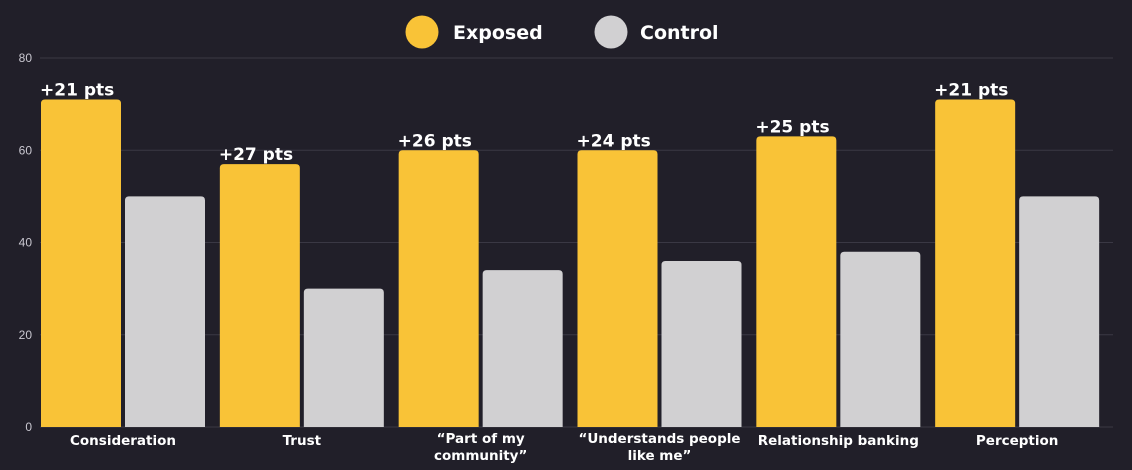 This screenshot has height=470, width=1132. I want to click on y-tick-label: 40, so click(26, 243).